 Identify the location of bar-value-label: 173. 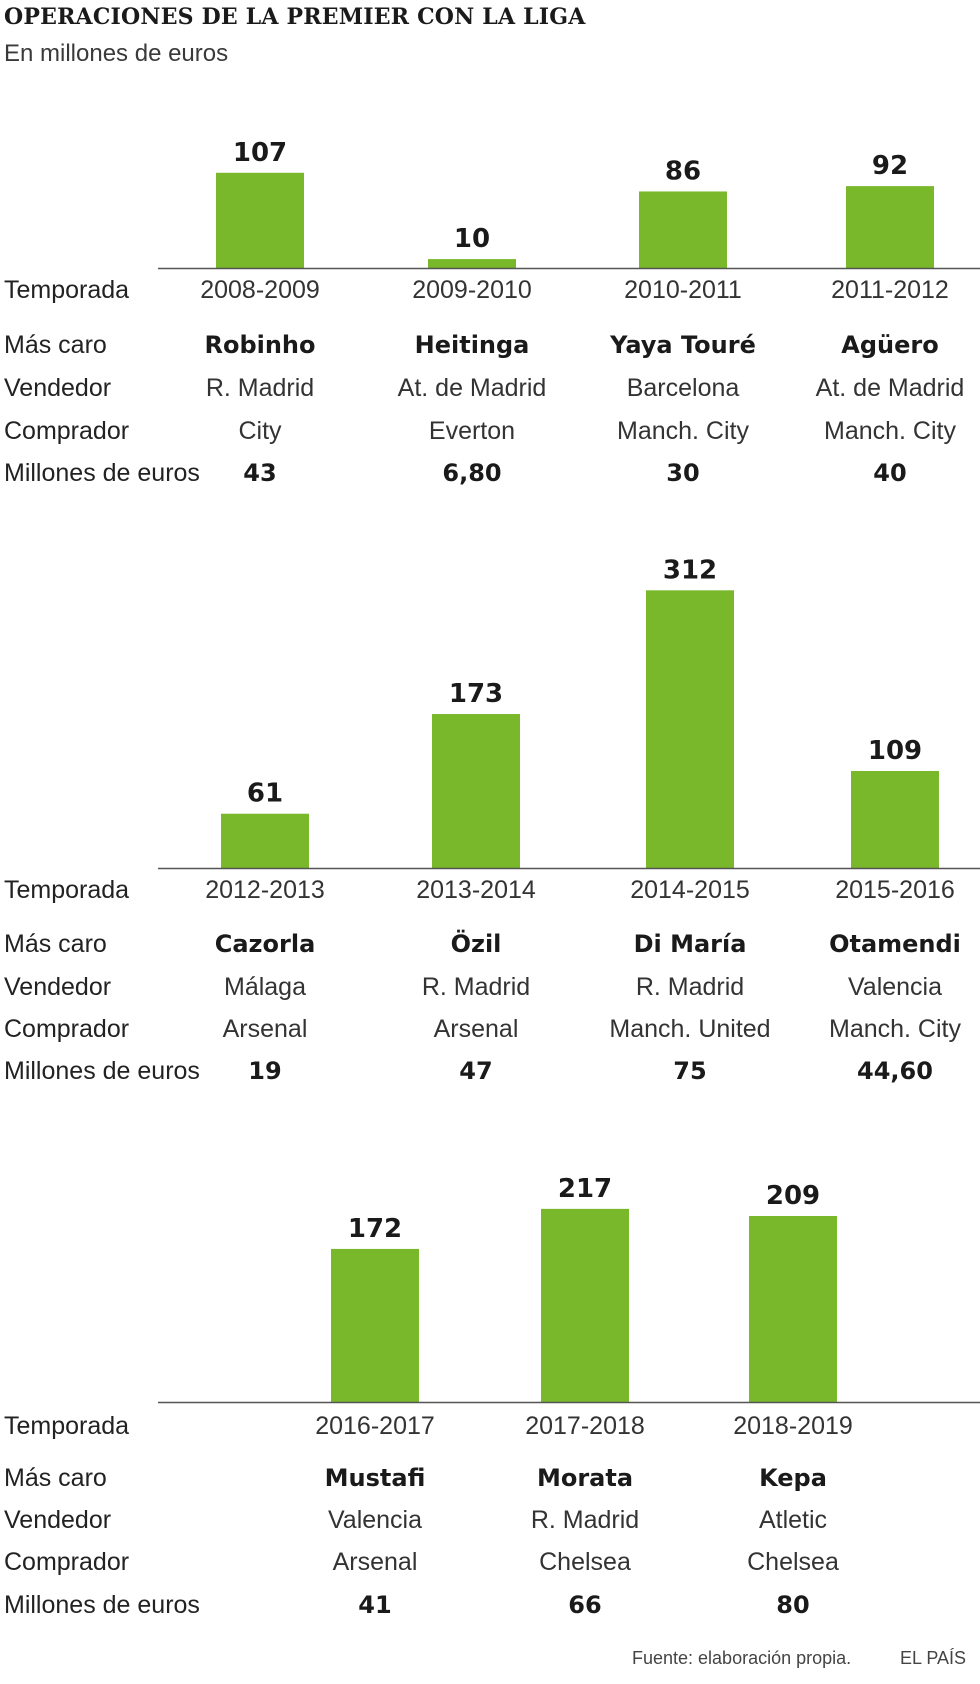
(476, 694).